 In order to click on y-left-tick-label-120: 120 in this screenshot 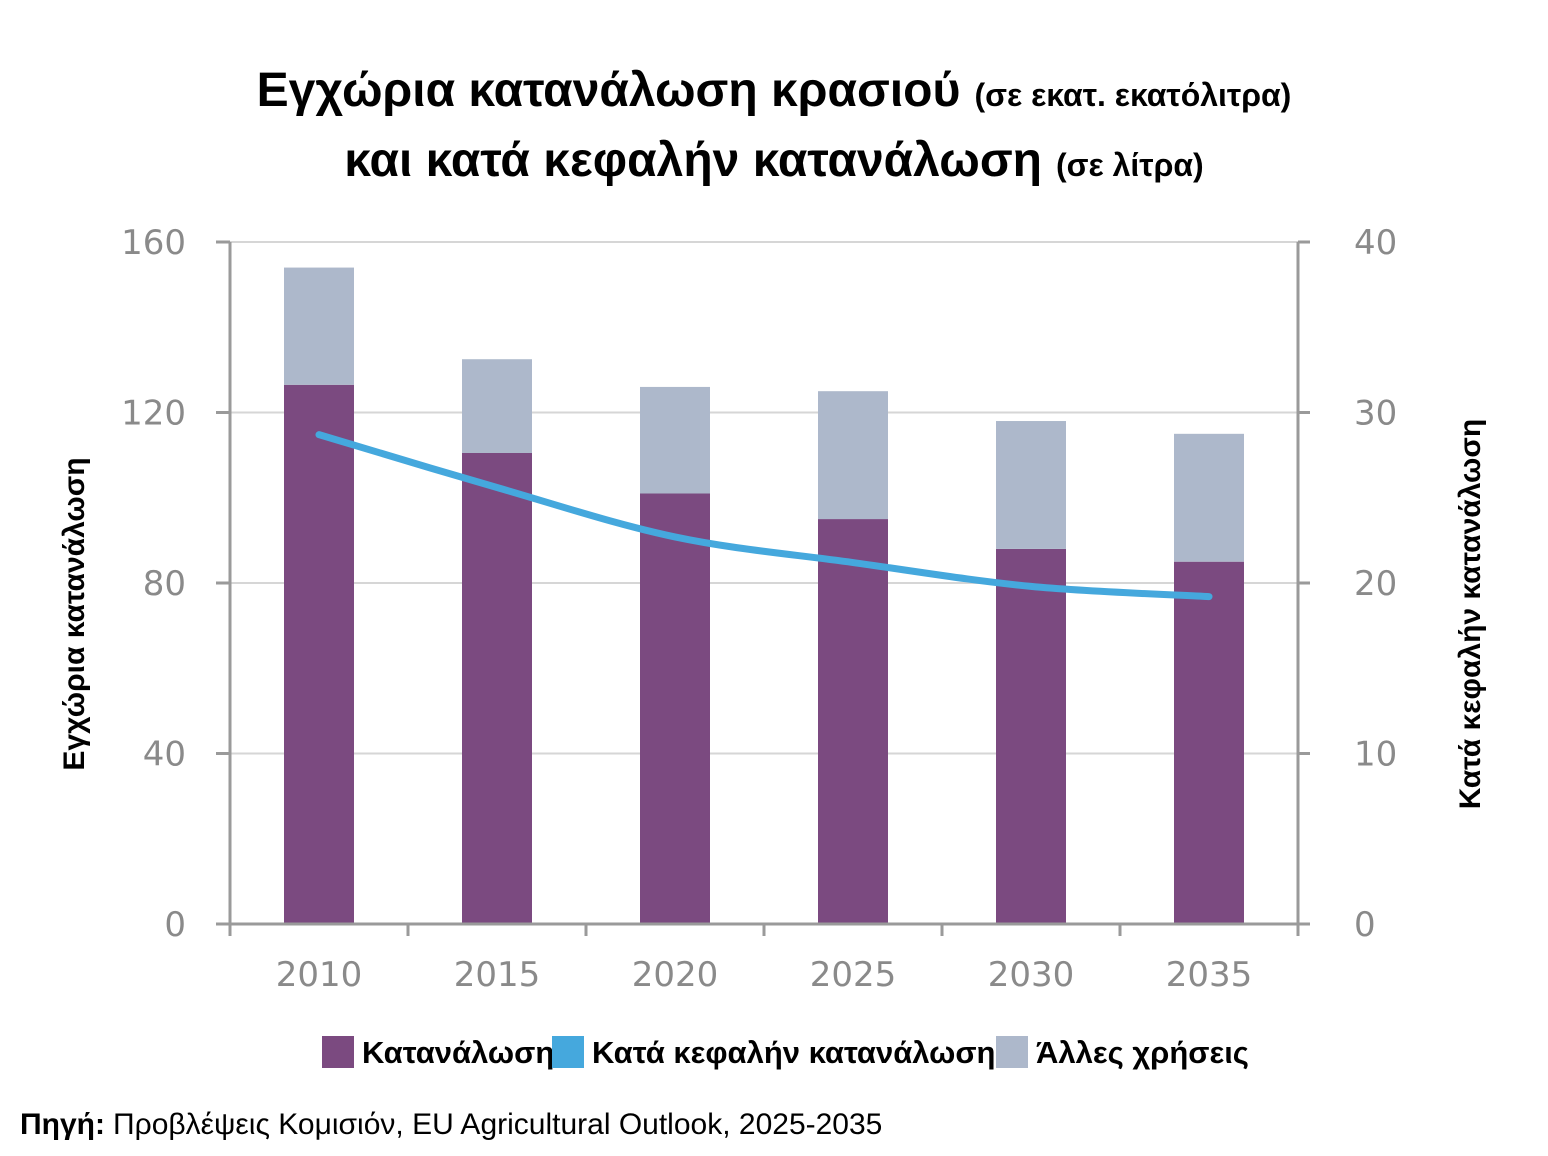, I will do `click(153, 414)`.